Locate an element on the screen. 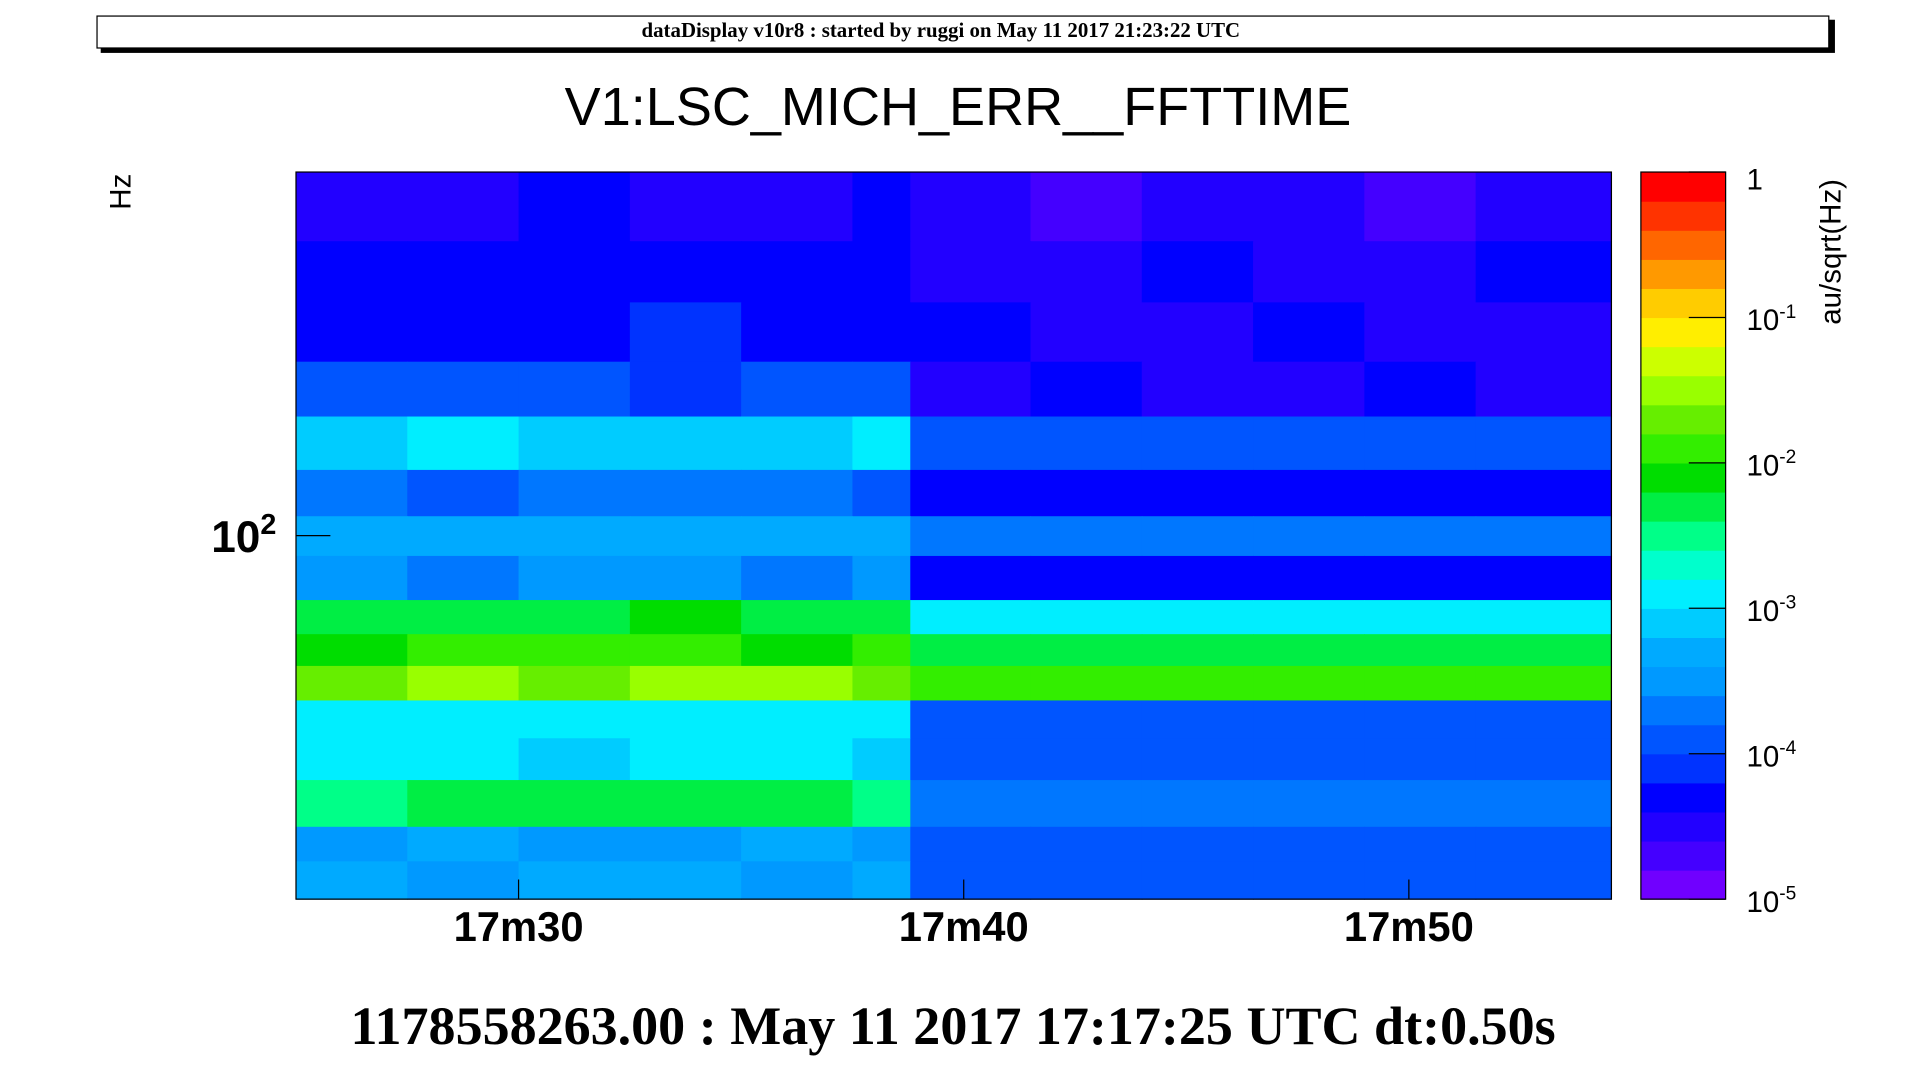 The height and width of the screenshot is (1081, 1916). chart-title: V1:LSC_MICH_ERR__FFTTIME is located at coordinates (958, 107).